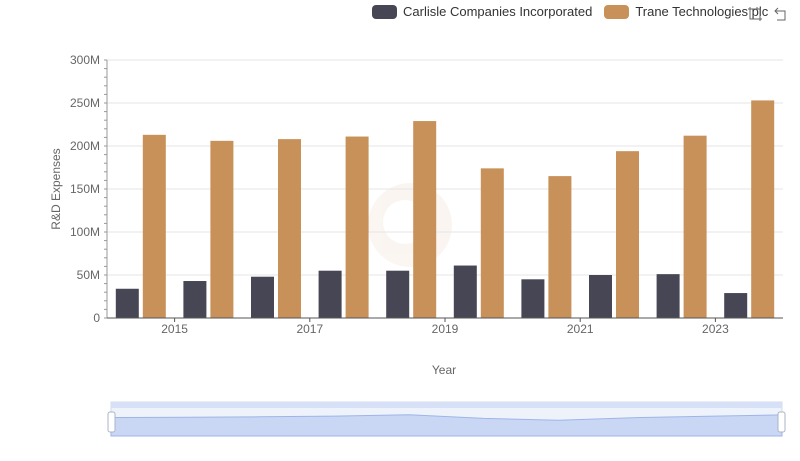 The image size is (800, 461). Describe the element at coordinates (309, 329) in the screenshot. I see `x-tick-label: 2017` at that location.